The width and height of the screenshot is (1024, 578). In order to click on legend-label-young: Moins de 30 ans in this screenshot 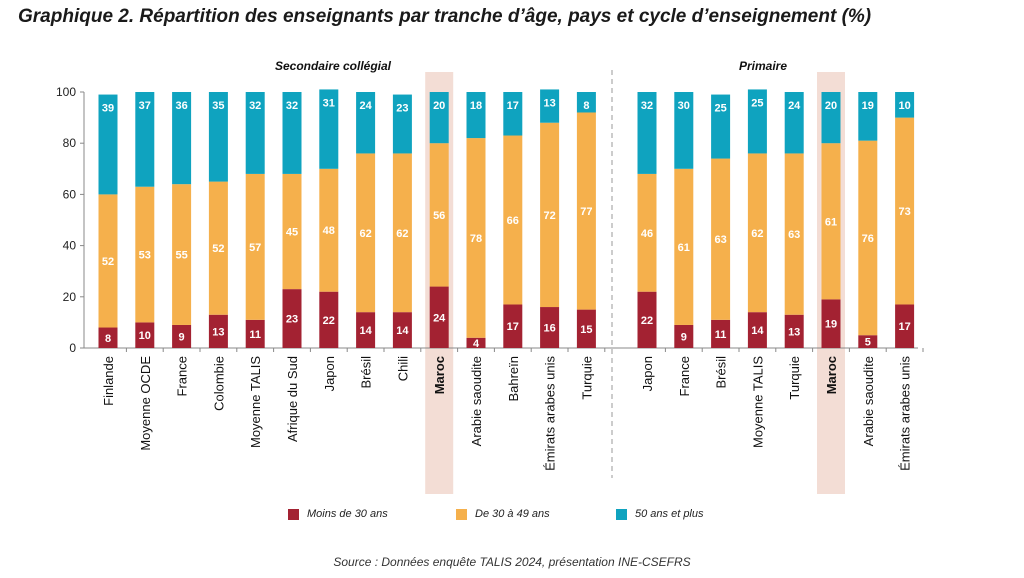, I will do `click(347, 514)`.